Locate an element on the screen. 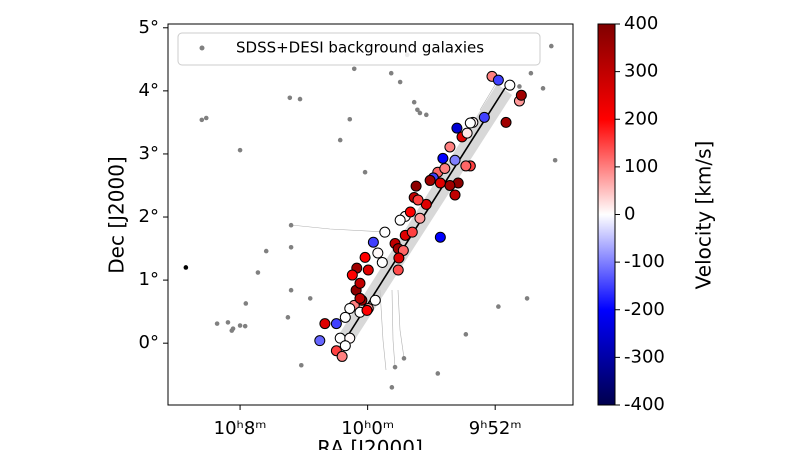  colorbar-tick-label: -100 is located at coordinates (644, 261).